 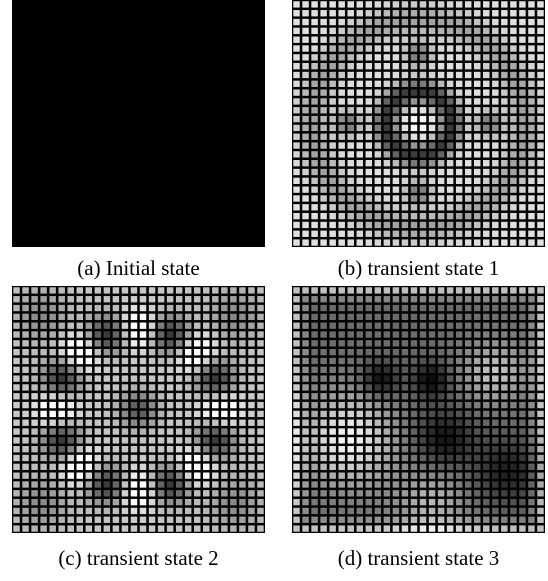 I want to click on caption-transient-state-3: (d) transient state 3, so click(x=418, y=558).